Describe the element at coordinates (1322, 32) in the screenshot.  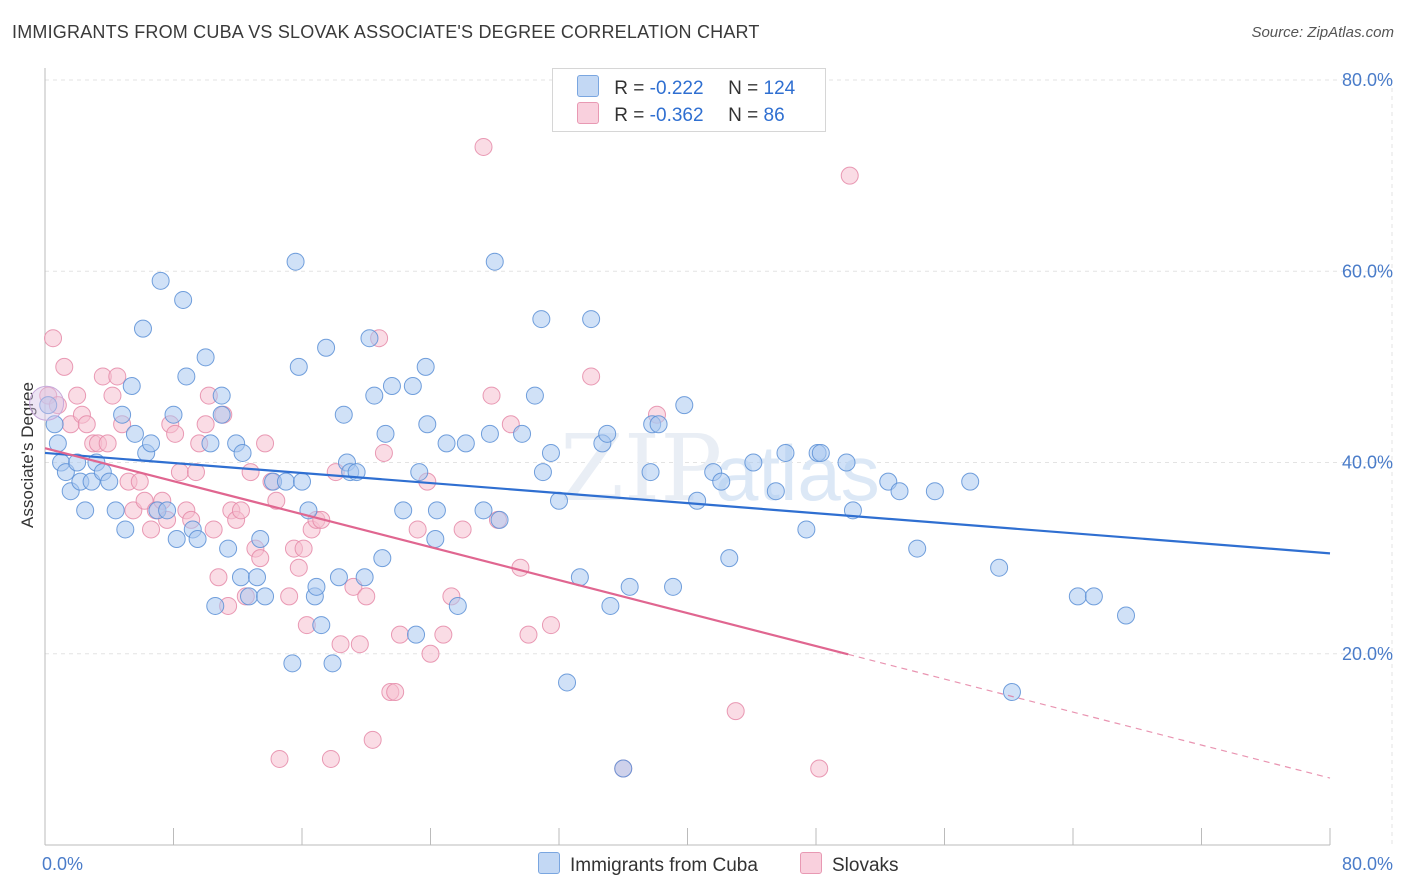
I see `source-label: Source: ZipAtlas.com` at that location.